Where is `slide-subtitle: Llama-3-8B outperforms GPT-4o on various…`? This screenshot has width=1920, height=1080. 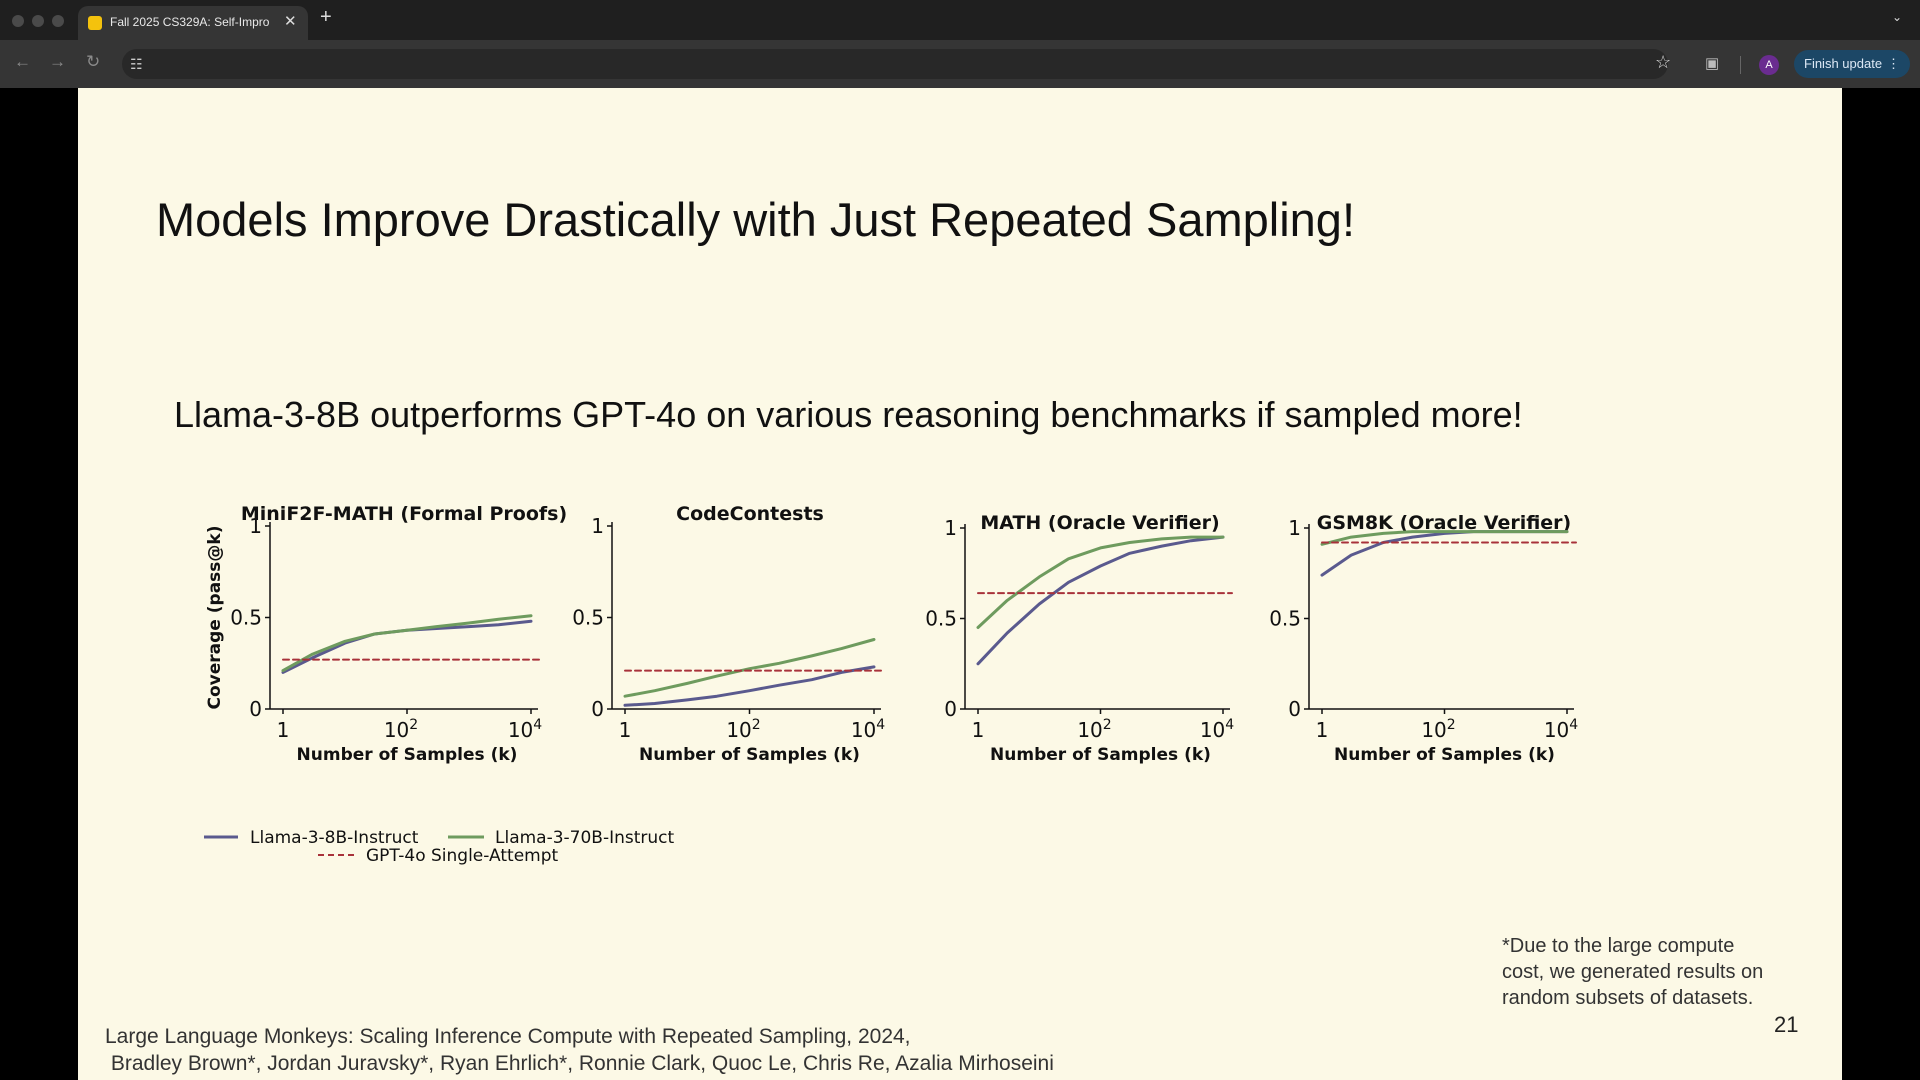
slide-subtitle: Llama-3-8B outperforms GPT-4o on various… is located at coordinates (848, 414).